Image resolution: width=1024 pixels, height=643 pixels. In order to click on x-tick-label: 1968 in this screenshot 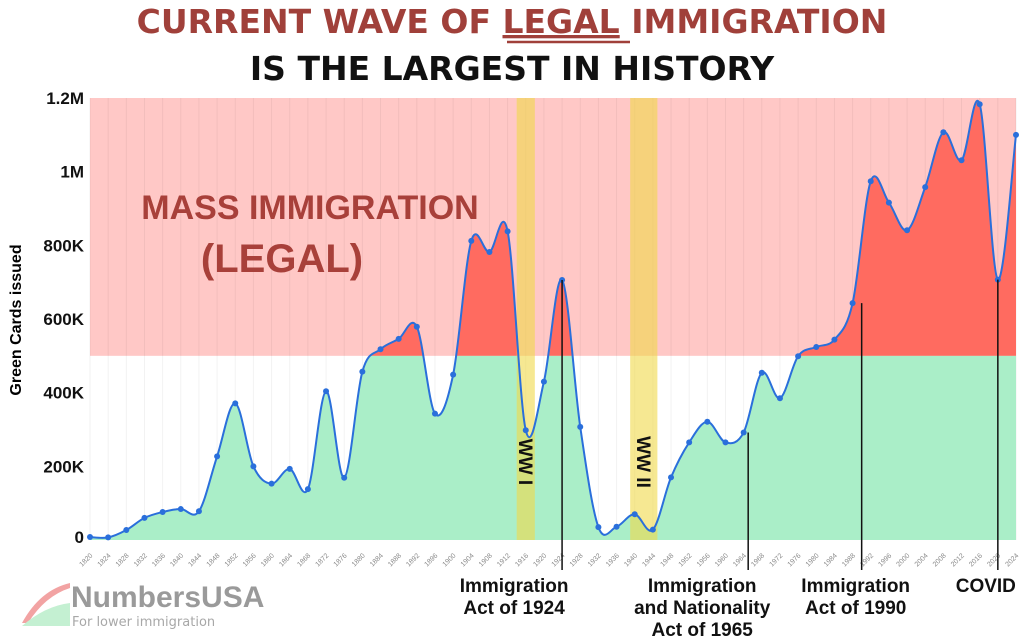, I will do `click(758, 560)`.